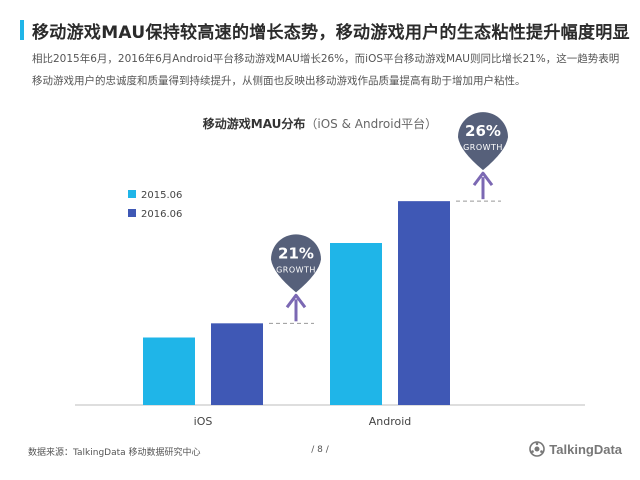 This screenshot has width=640, height=480. I want to click on growth-value: 21%, so click(296, 253).